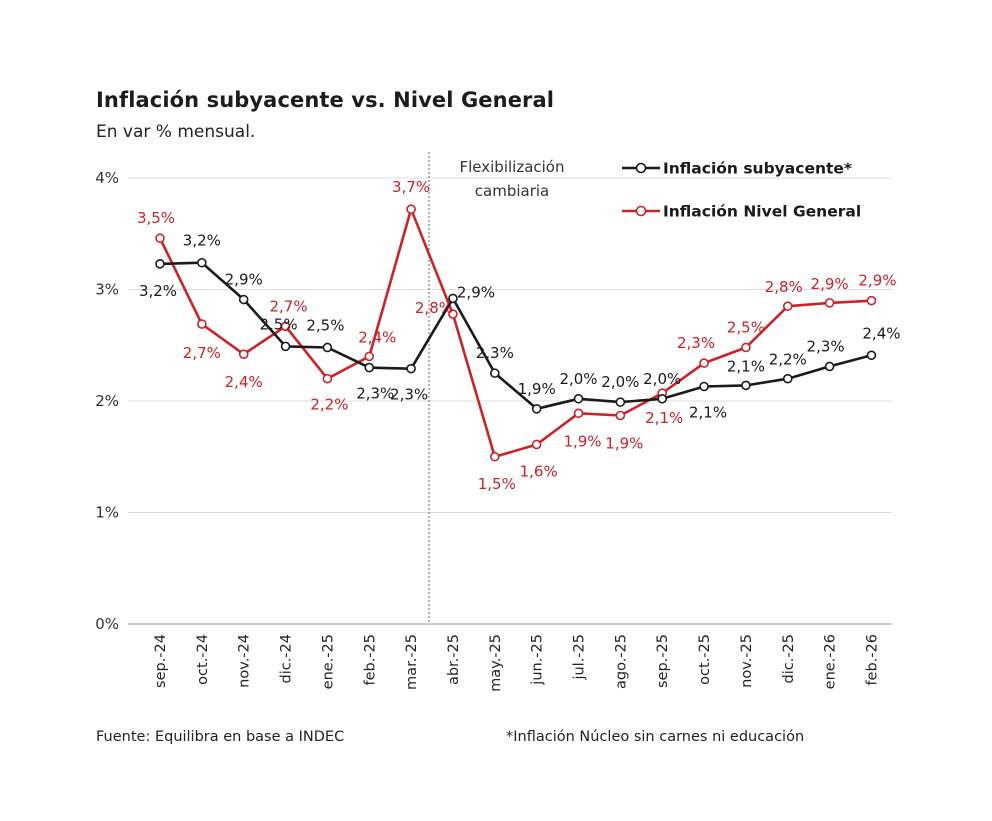 The height and width of the screenshot is (821, 992). What do you see at coordinates (537, 389) in the screenshot?
I see `core-data-label: 1,9%` at bounding box center [537, 389].